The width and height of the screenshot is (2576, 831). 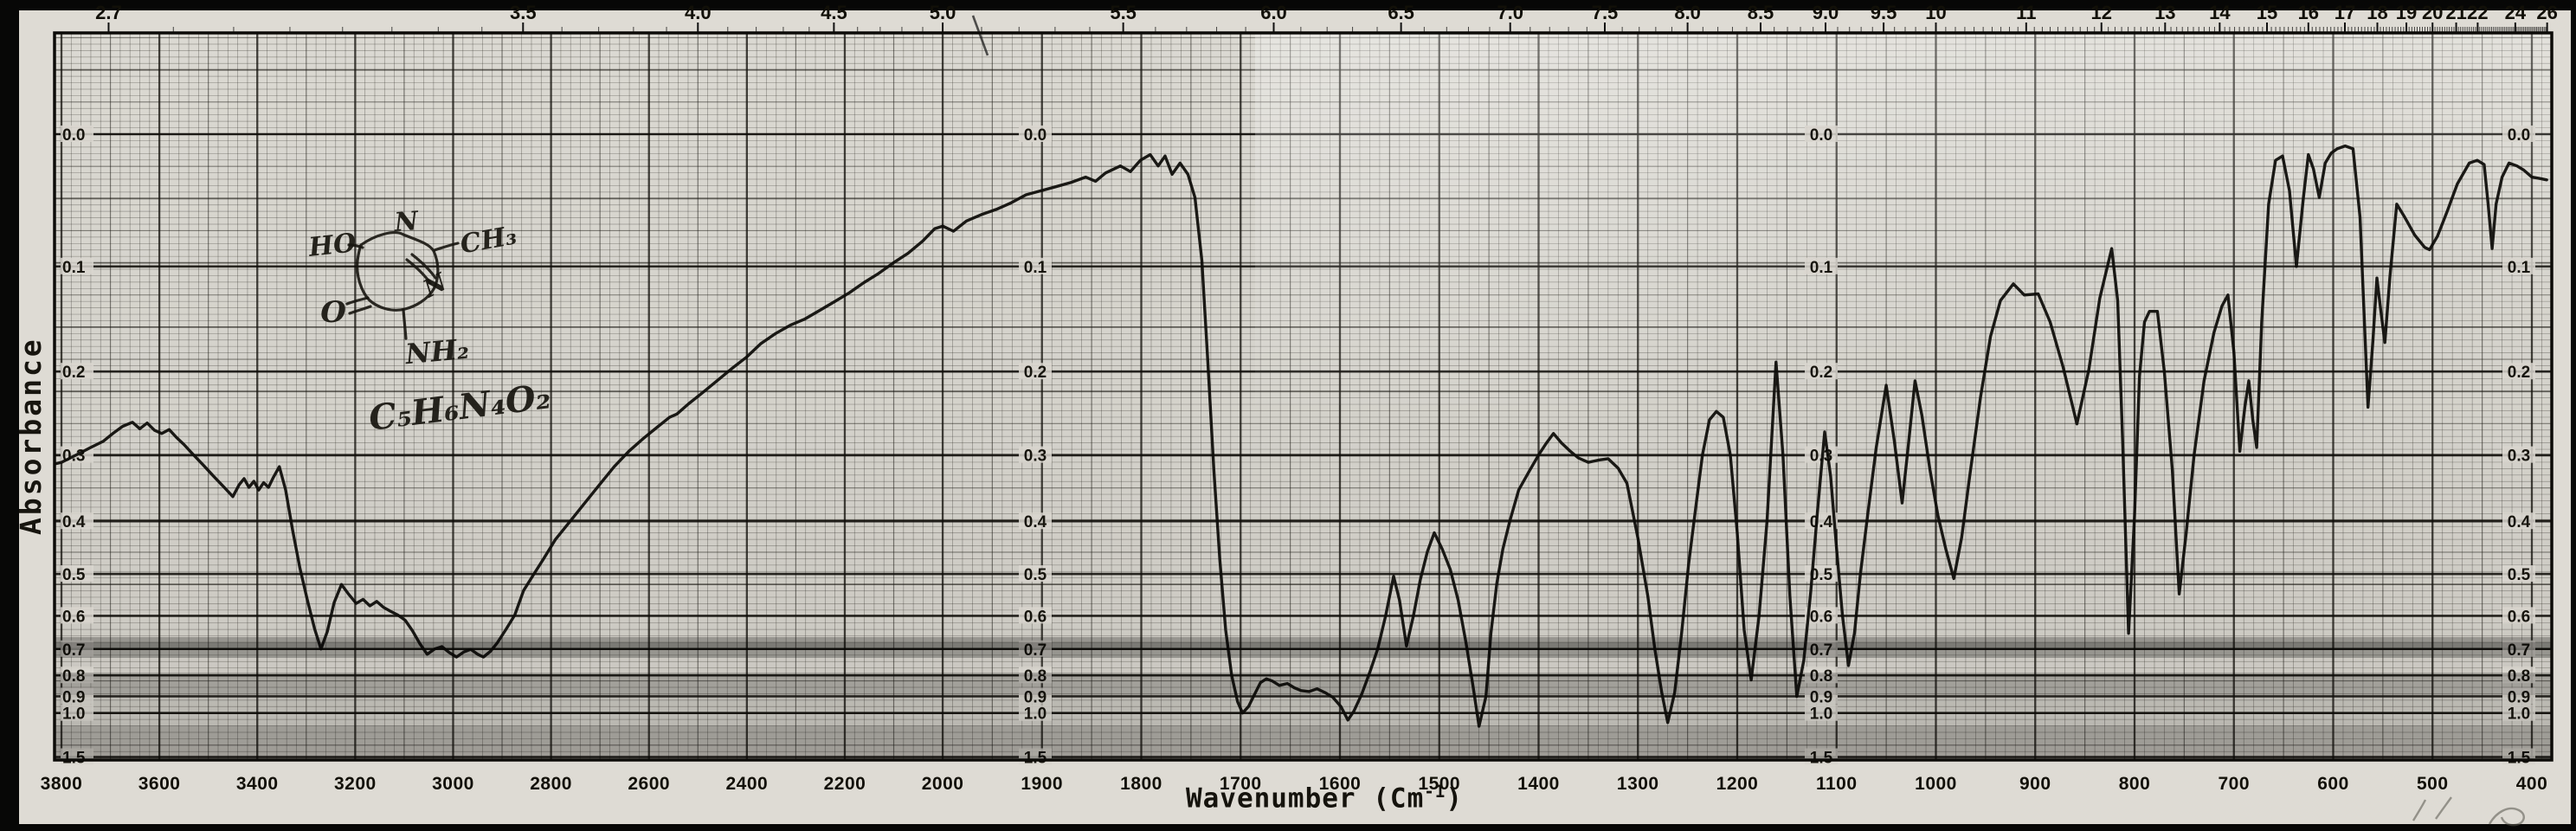 I want to click on svg-text: 11, so click(x=2026, y=12).